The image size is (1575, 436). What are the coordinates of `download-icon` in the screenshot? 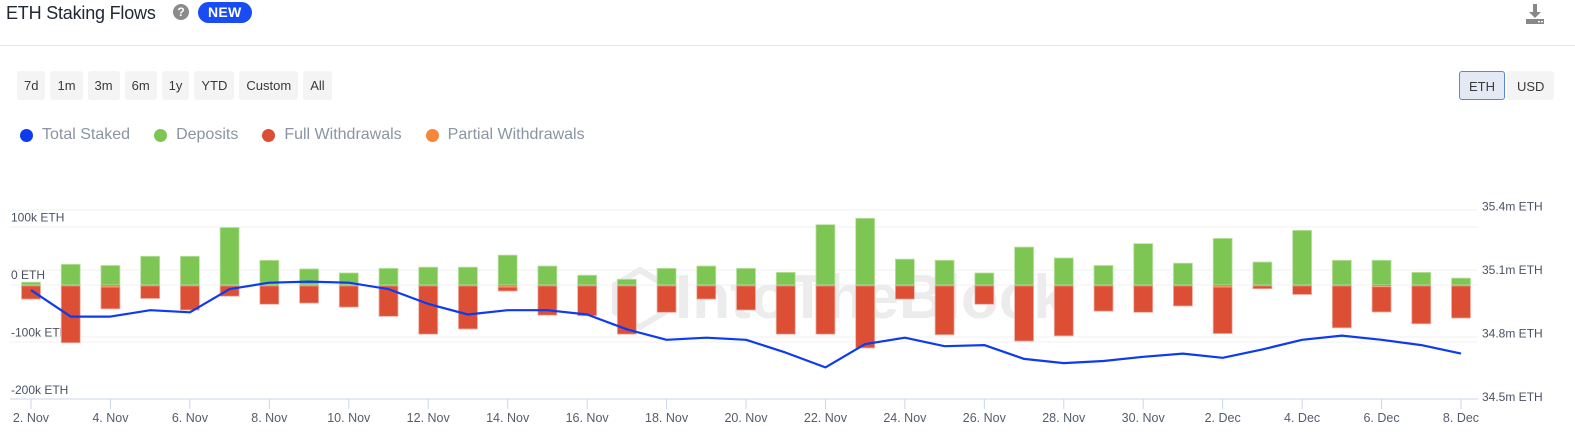 It's located at (1535, 14).